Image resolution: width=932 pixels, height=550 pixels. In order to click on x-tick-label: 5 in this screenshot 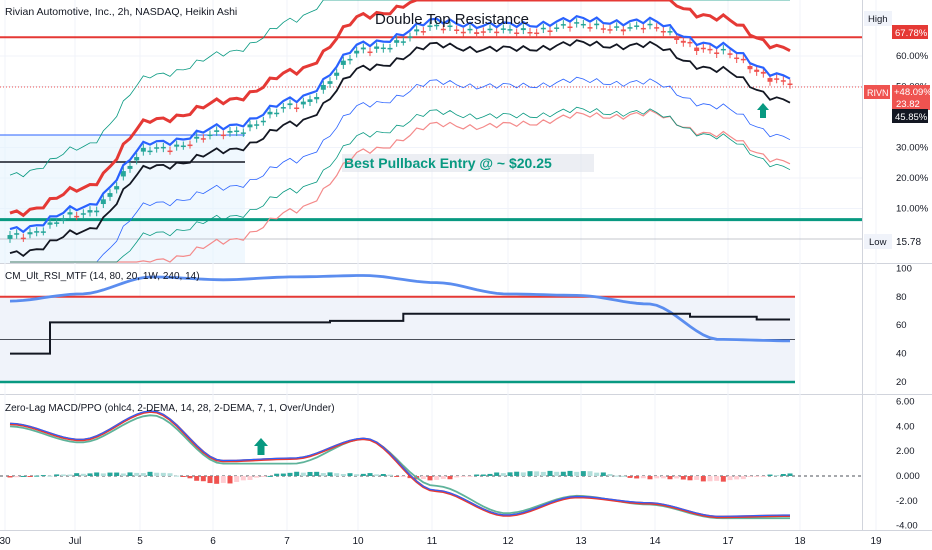, I will do `click(140, 541)`.